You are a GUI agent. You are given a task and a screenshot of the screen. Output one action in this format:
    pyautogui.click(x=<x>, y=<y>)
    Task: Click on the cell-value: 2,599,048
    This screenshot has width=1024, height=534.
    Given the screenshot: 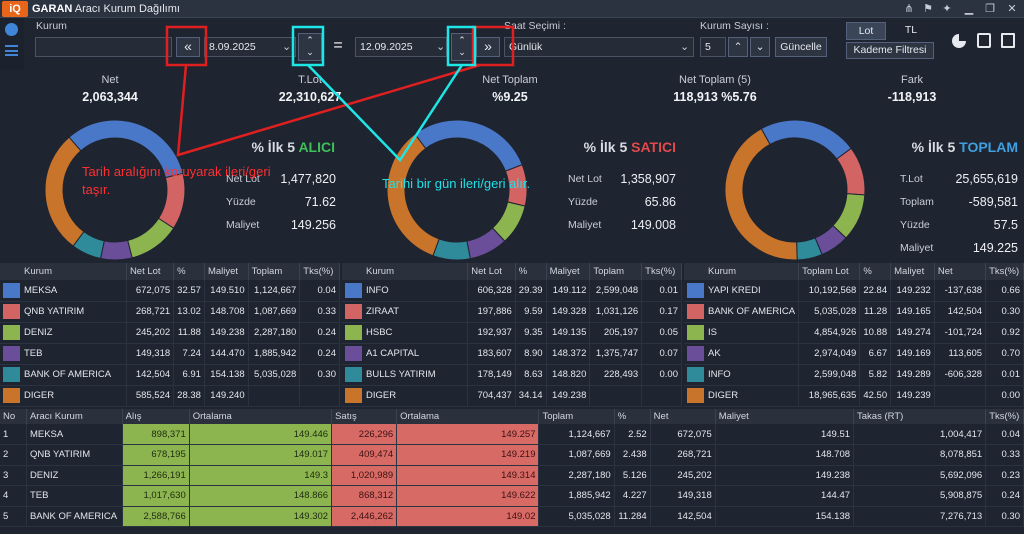 What is the action you would take?
    pyautogui.click(x=829, y=375)
    